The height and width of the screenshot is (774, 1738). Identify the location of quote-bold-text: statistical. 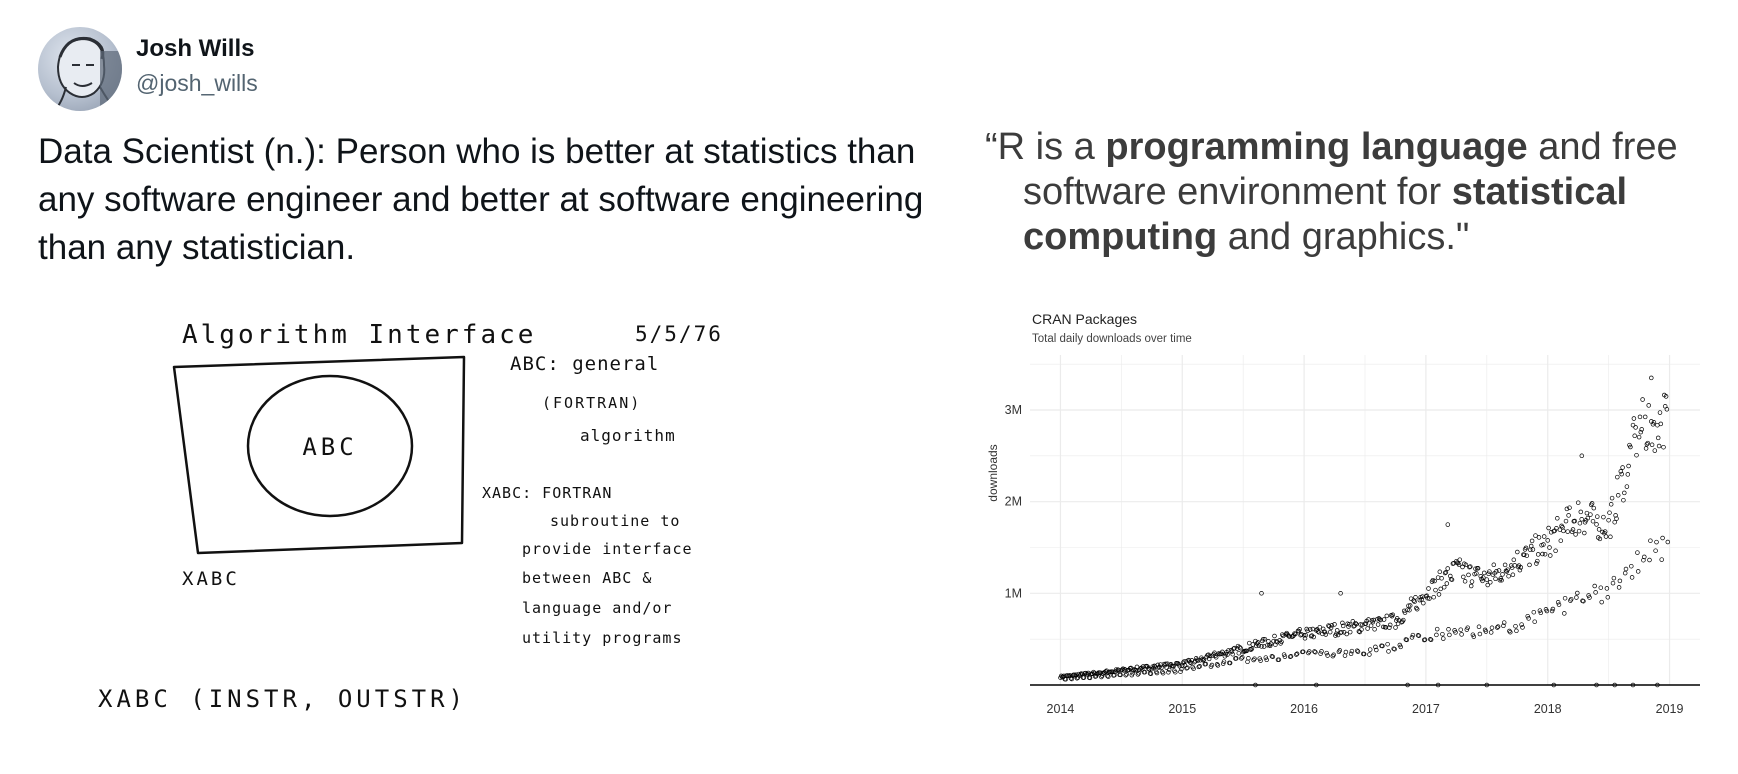
(1539, 192).